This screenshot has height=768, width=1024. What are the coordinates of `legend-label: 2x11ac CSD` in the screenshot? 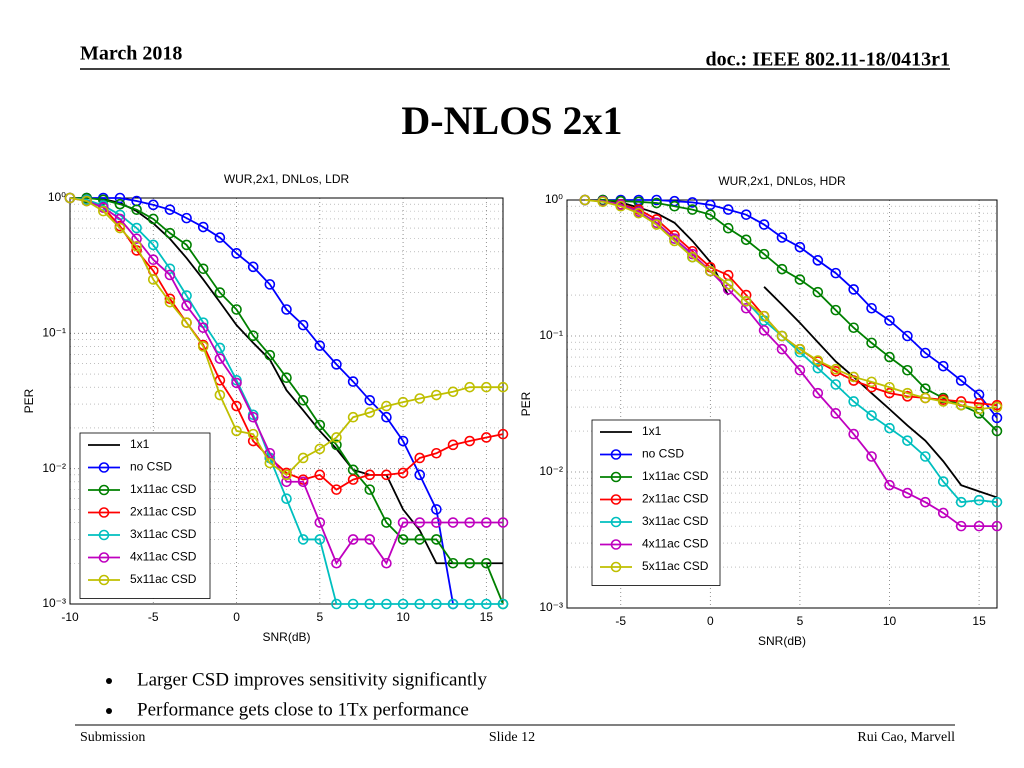 It's located at (675, 499).